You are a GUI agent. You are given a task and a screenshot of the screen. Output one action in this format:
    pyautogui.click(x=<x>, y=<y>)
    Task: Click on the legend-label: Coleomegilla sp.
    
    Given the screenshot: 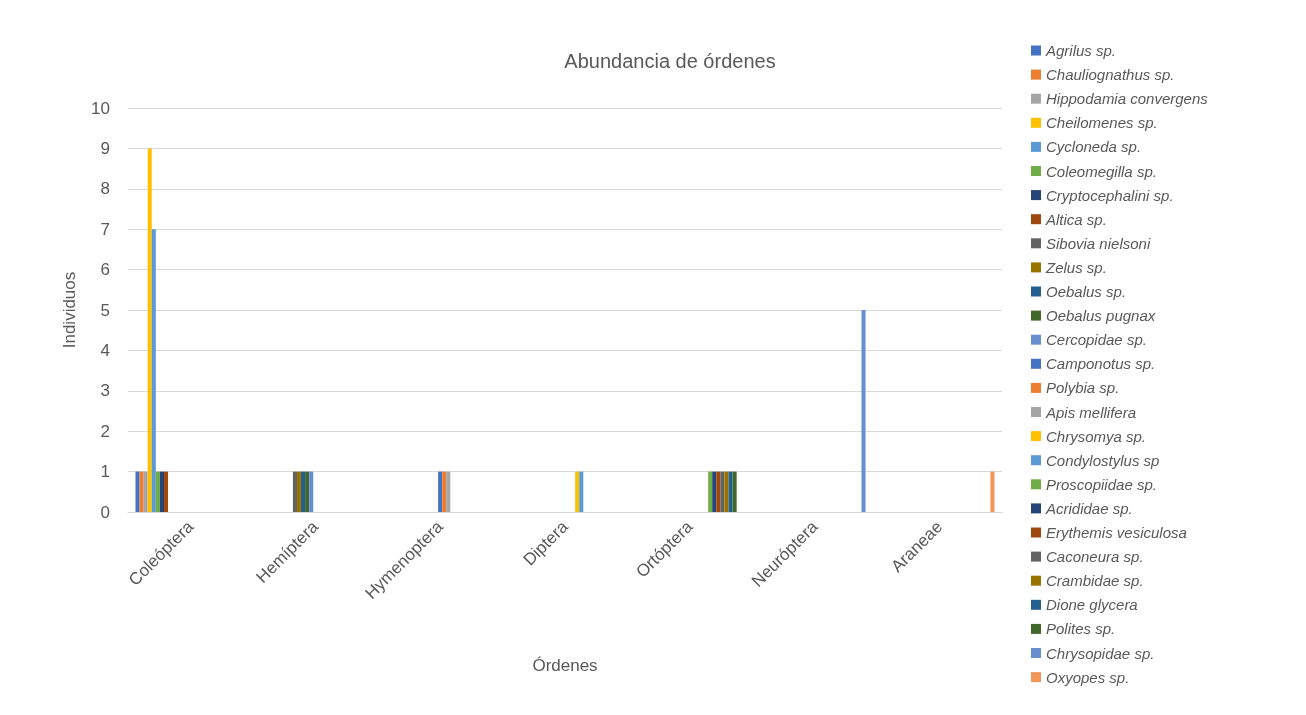 What is the action you would take?
    pyautogui.click(x=1101, y=171)
    